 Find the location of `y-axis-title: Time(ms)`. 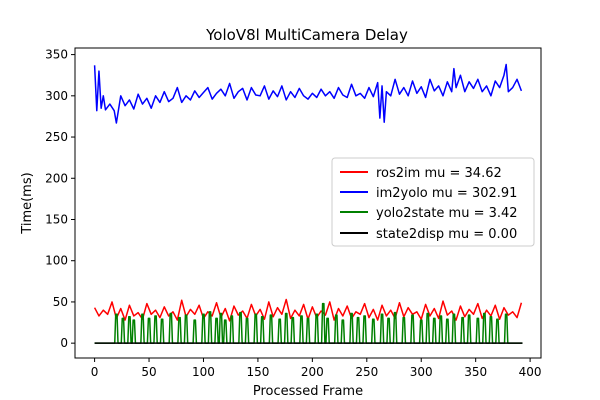

y-axis-title: Time(ms) is located at coordinates (27, 203).